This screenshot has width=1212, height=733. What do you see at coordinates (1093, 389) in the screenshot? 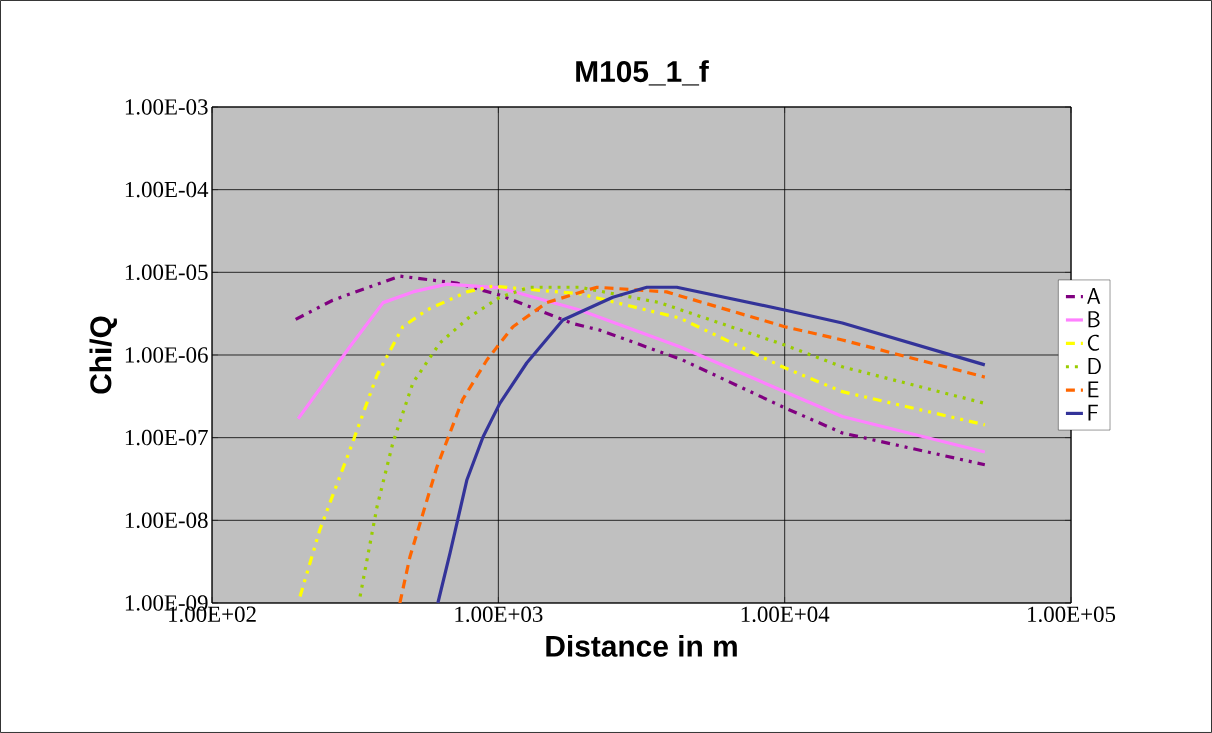
I see `legend-label: E` at bounding box center [1093, 389].